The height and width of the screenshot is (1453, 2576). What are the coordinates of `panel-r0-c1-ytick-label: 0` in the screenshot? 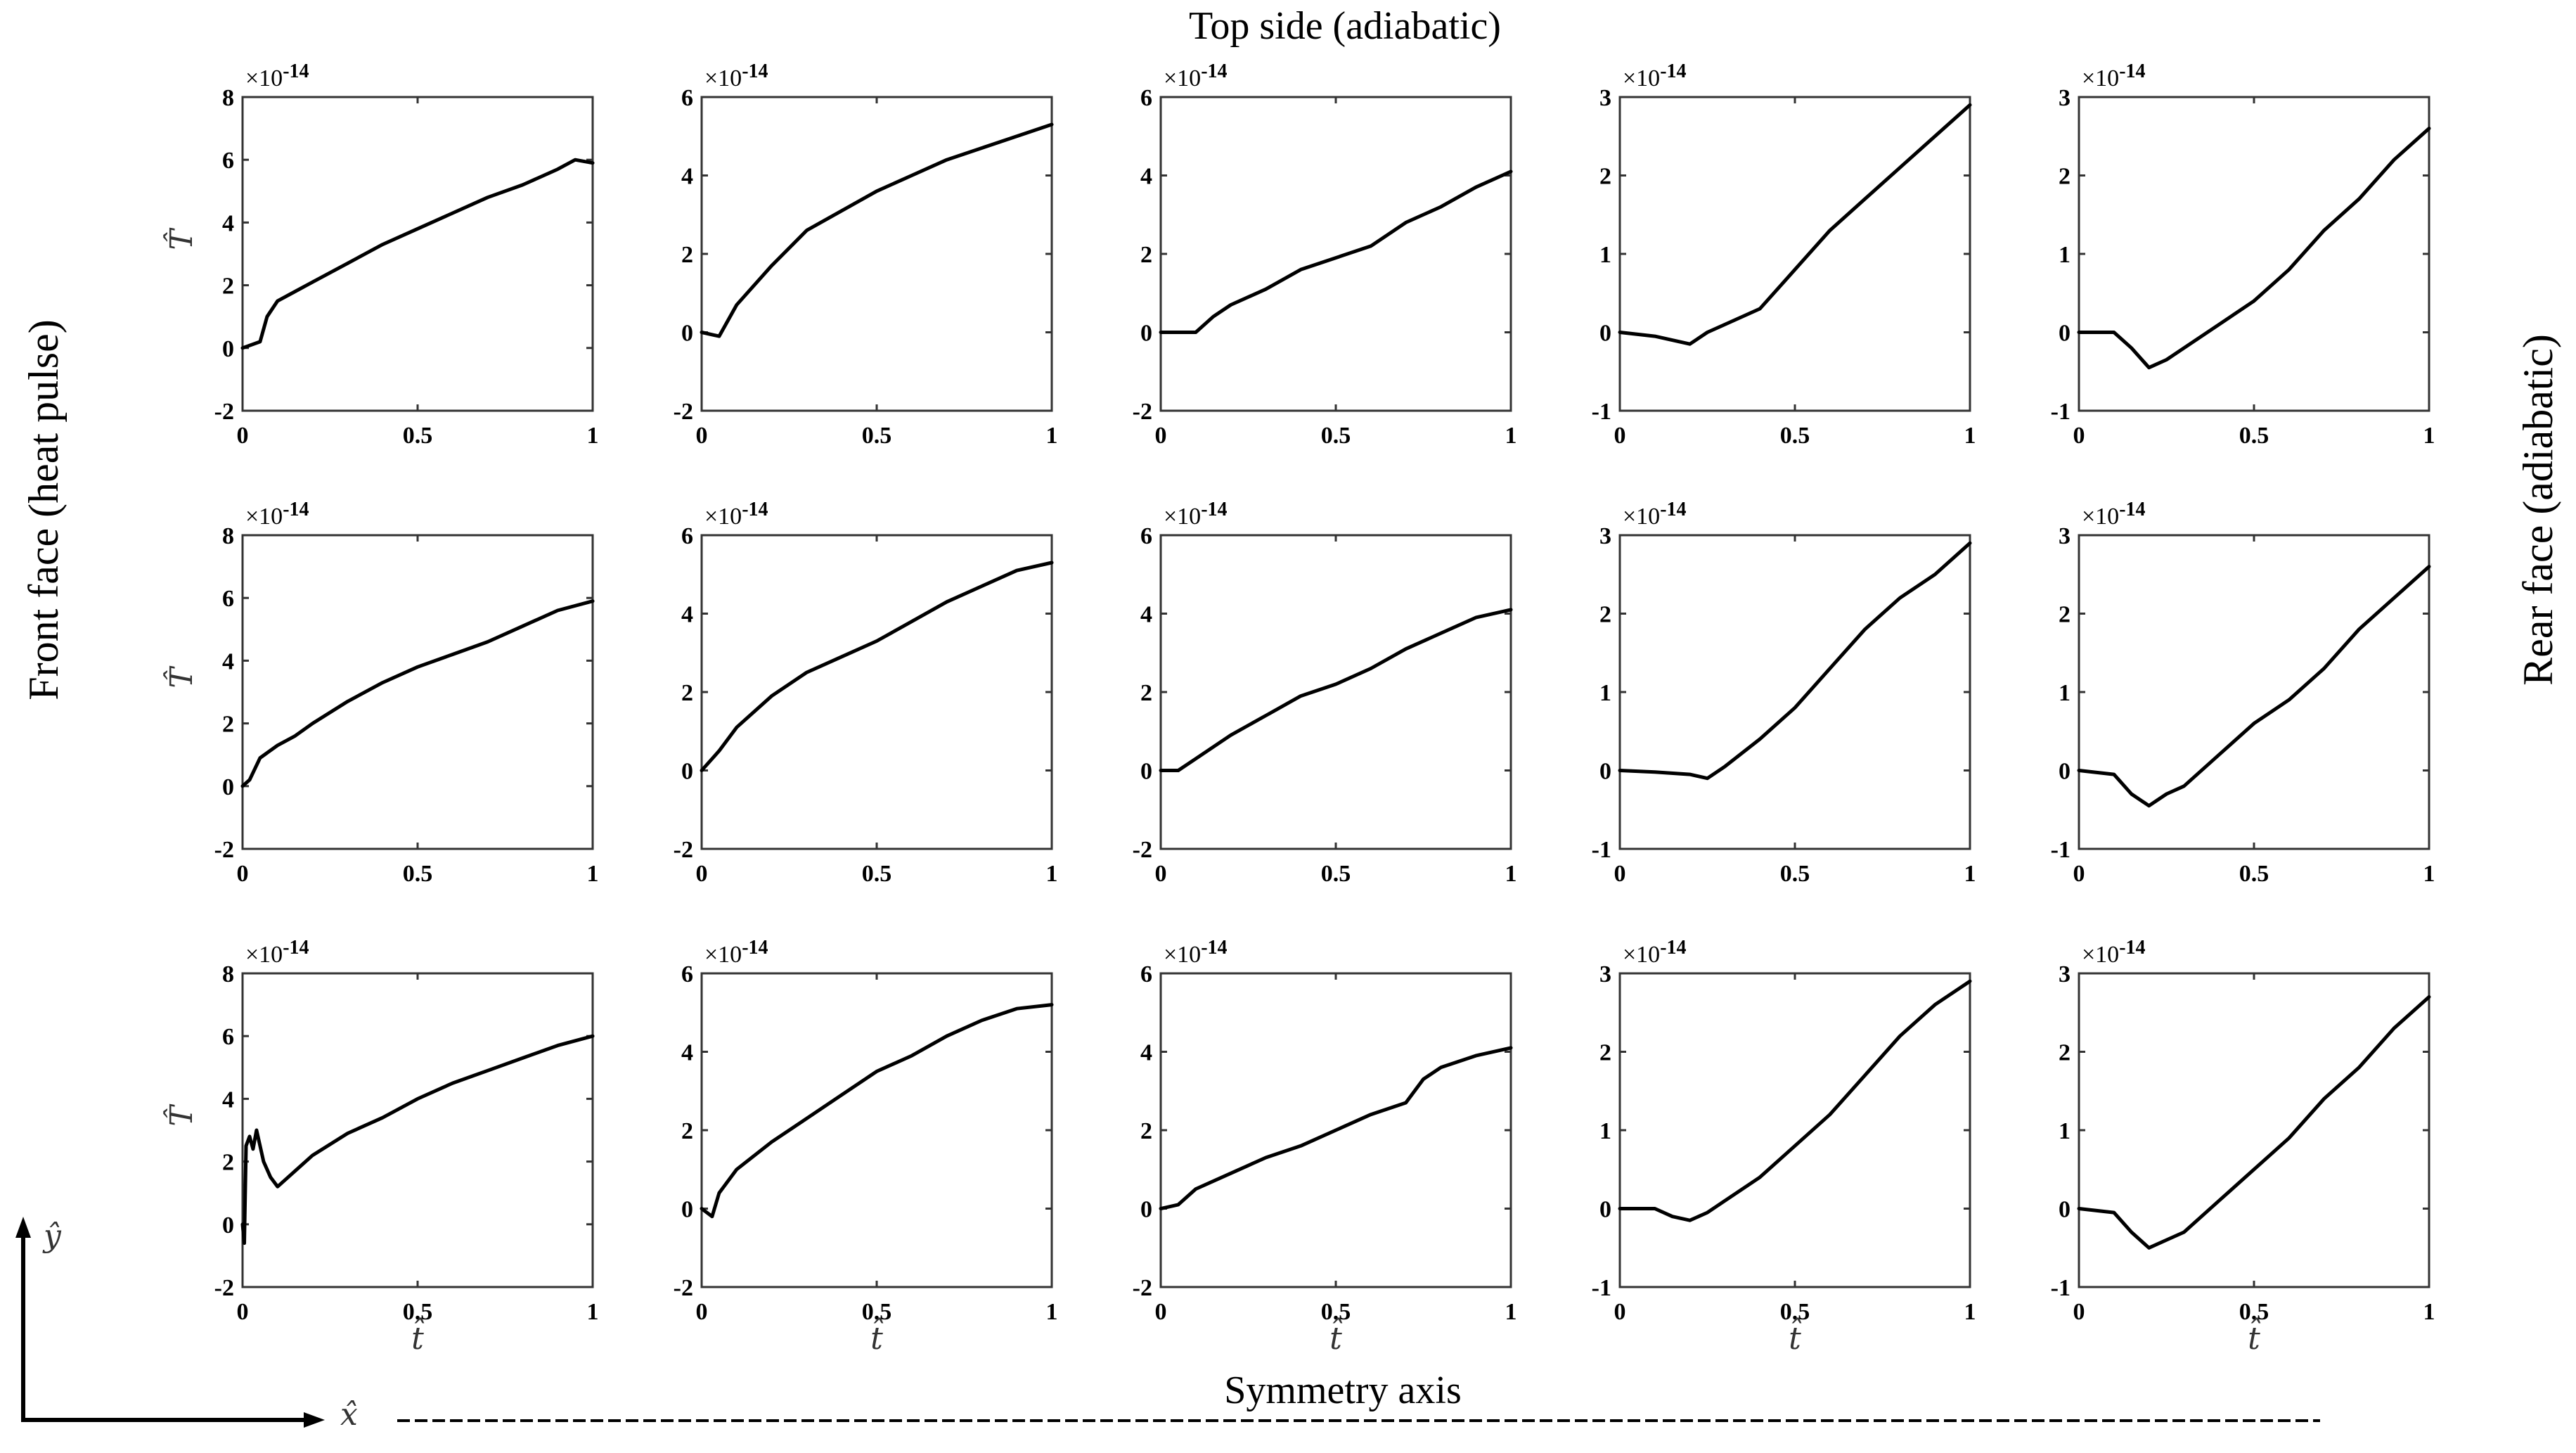 It's located at (687, 334).